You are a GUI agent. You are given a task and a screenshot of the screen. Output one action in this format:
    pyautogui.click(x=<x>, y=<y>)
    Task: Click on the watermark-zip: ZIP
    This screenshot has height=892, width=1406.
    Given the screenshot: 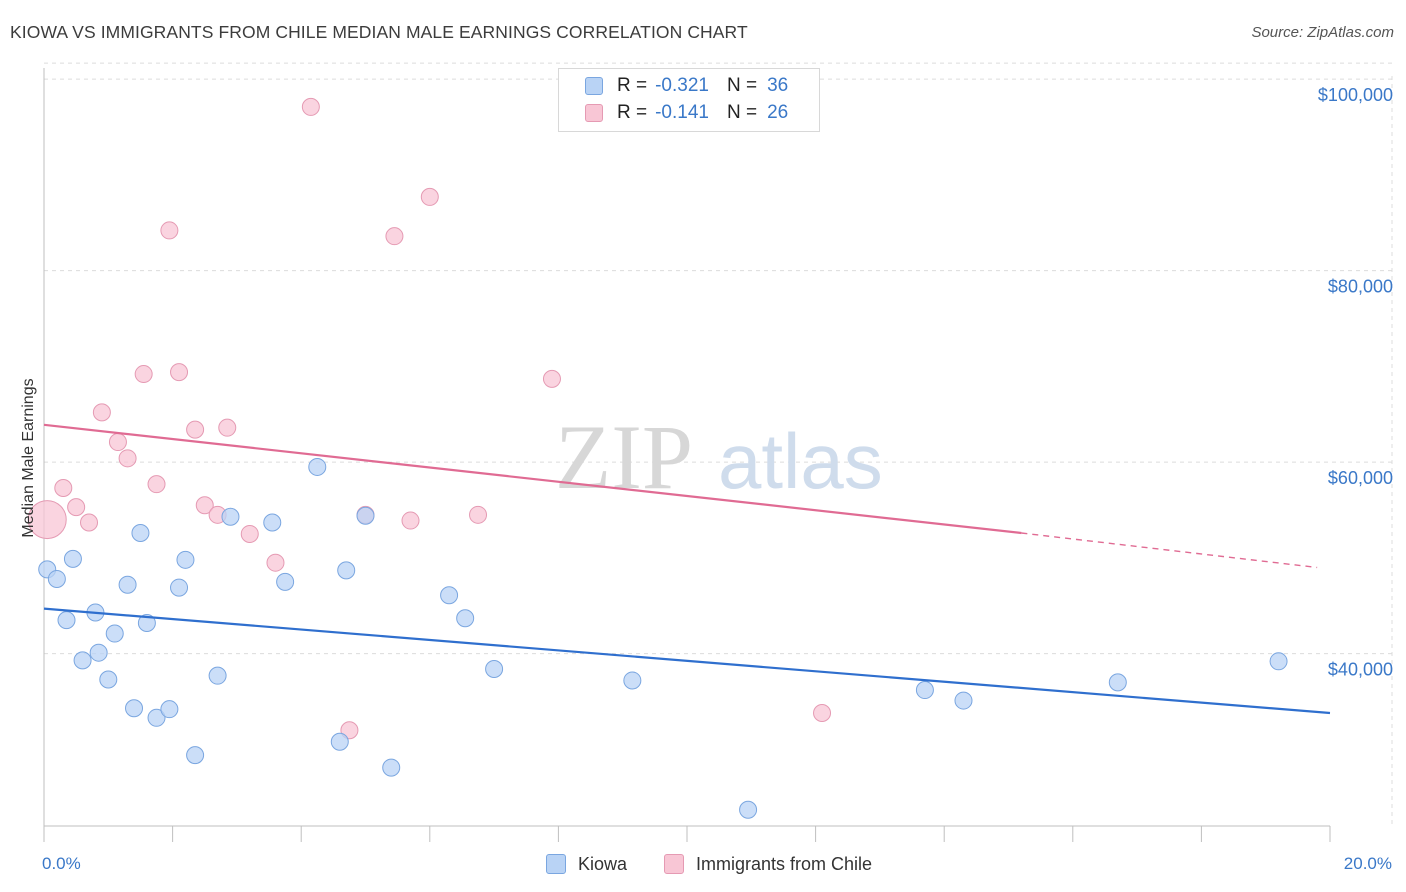 What is the action you would take?
    pyautogui.click(x=624, y=457)
    